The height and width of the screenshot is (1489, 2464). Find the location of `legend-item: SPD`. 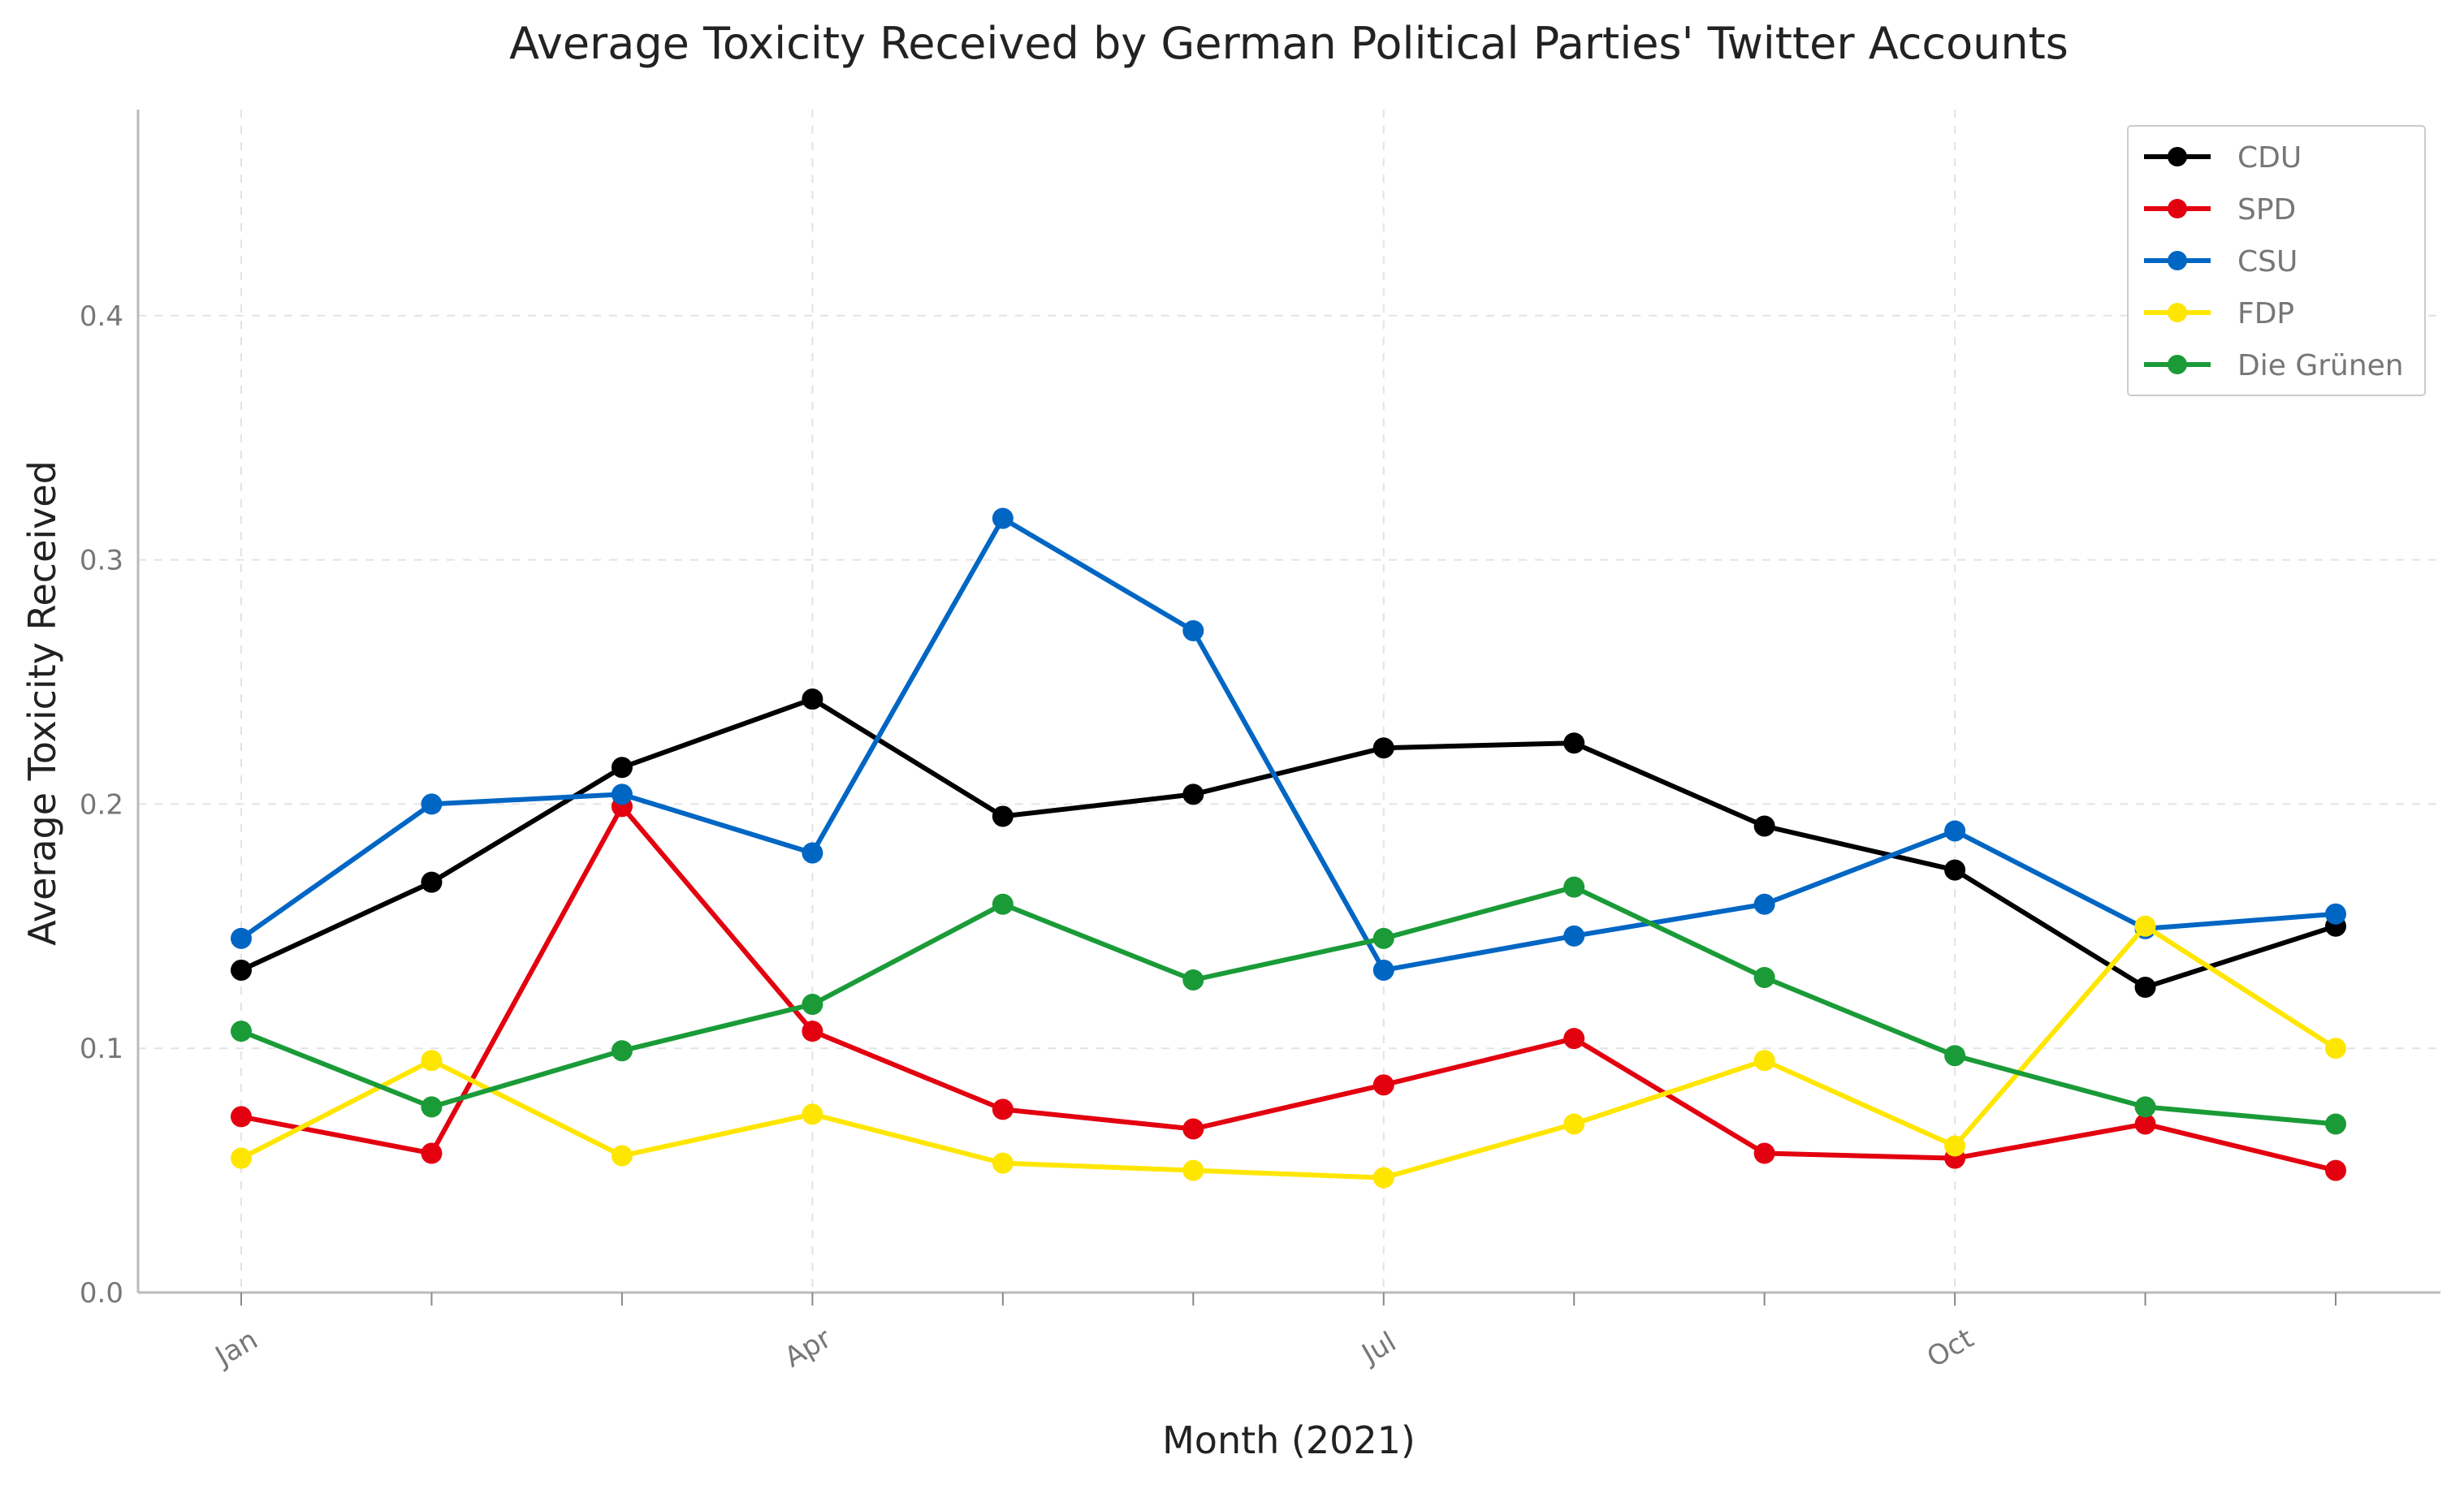

legend-item: SPD is located at coordinates (2220, 210).